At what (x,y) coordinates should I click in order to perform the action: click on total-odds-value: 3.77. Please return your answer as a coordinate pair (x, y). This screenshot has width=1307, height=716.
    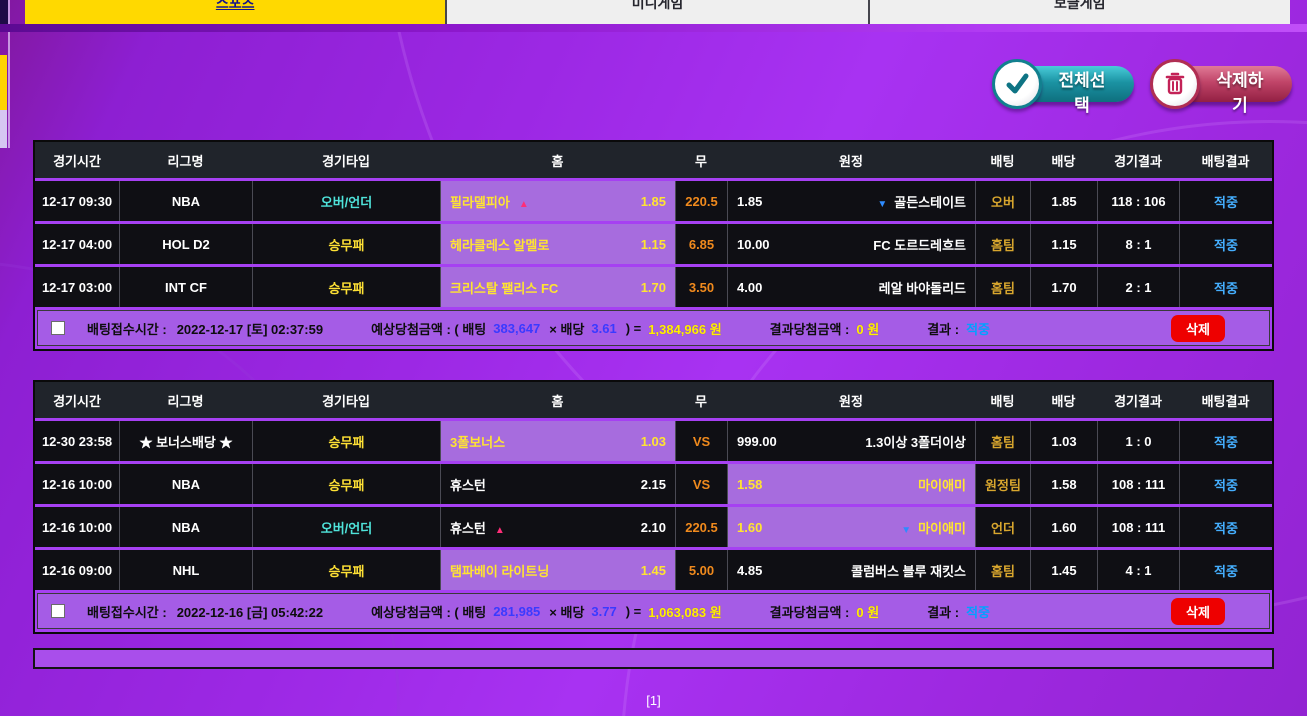
    Looking at the image, I should click on (604, 611).